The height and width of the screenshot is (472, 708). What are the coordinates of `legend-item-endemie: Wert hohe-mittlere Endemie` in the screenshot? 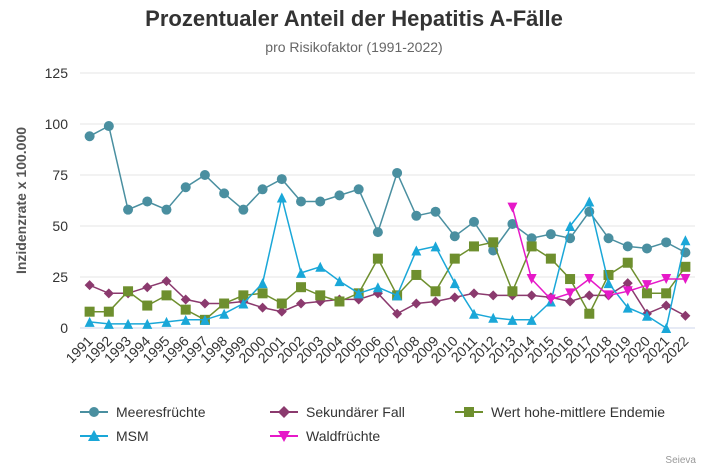 It's located at (560, 412).